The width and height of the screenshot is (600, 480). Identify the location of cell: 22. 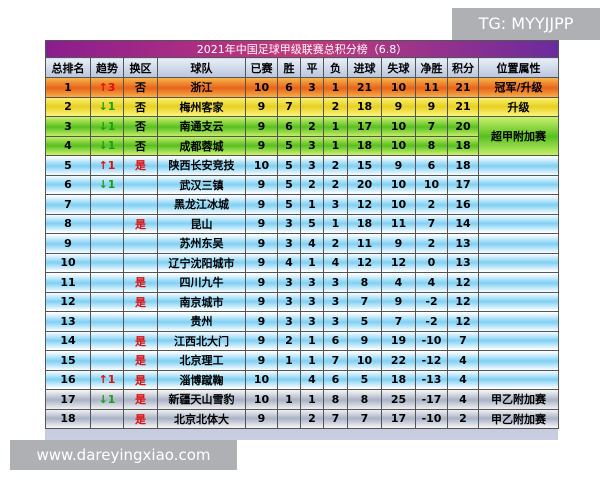
(398, 360).